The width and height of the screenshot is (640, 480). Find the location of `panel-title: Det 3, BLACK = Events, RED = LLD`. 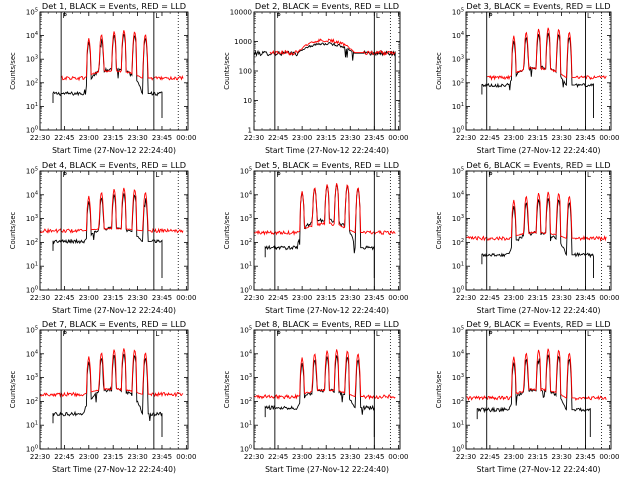

panel-title: Det 3, BLACK = Events, RED = LLD is located at coordinates (538, 6).